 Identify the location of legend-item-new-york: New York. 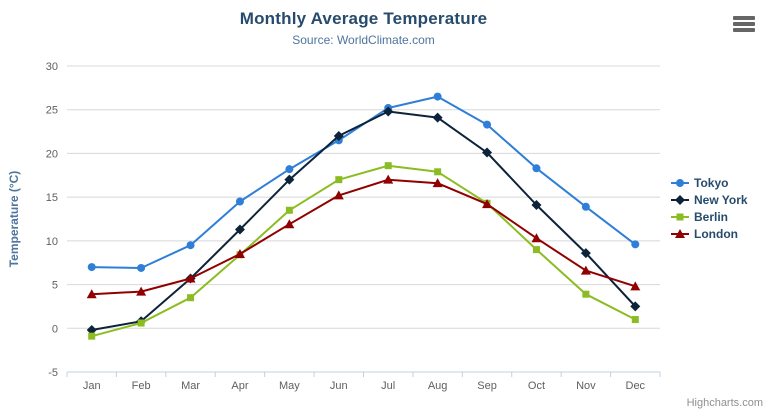
(709, 199).